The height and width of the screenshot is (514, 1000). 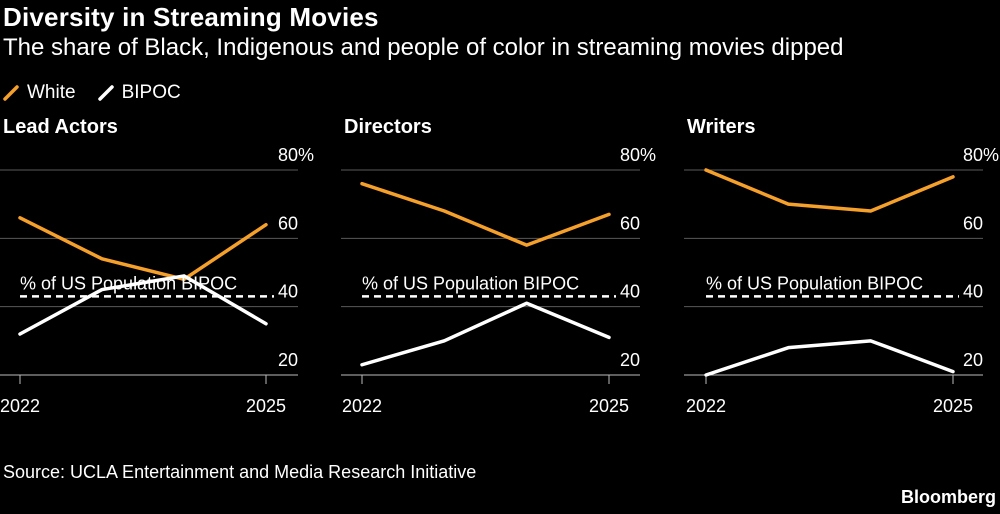 What do you see at coordinates (151, 92) in the screenshot?
I see `legend-label-bipoc: BIPOC` at bounding box center [151, 92].